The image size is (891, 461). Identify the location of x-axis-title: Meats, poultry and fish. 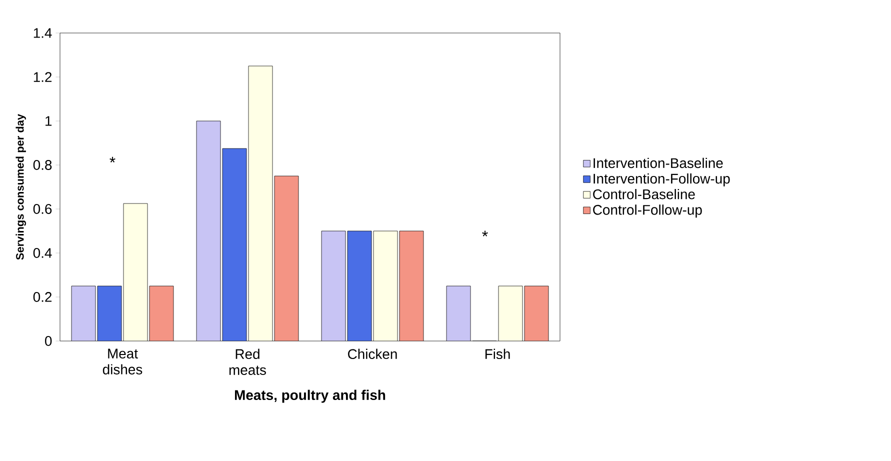
(310, 396).